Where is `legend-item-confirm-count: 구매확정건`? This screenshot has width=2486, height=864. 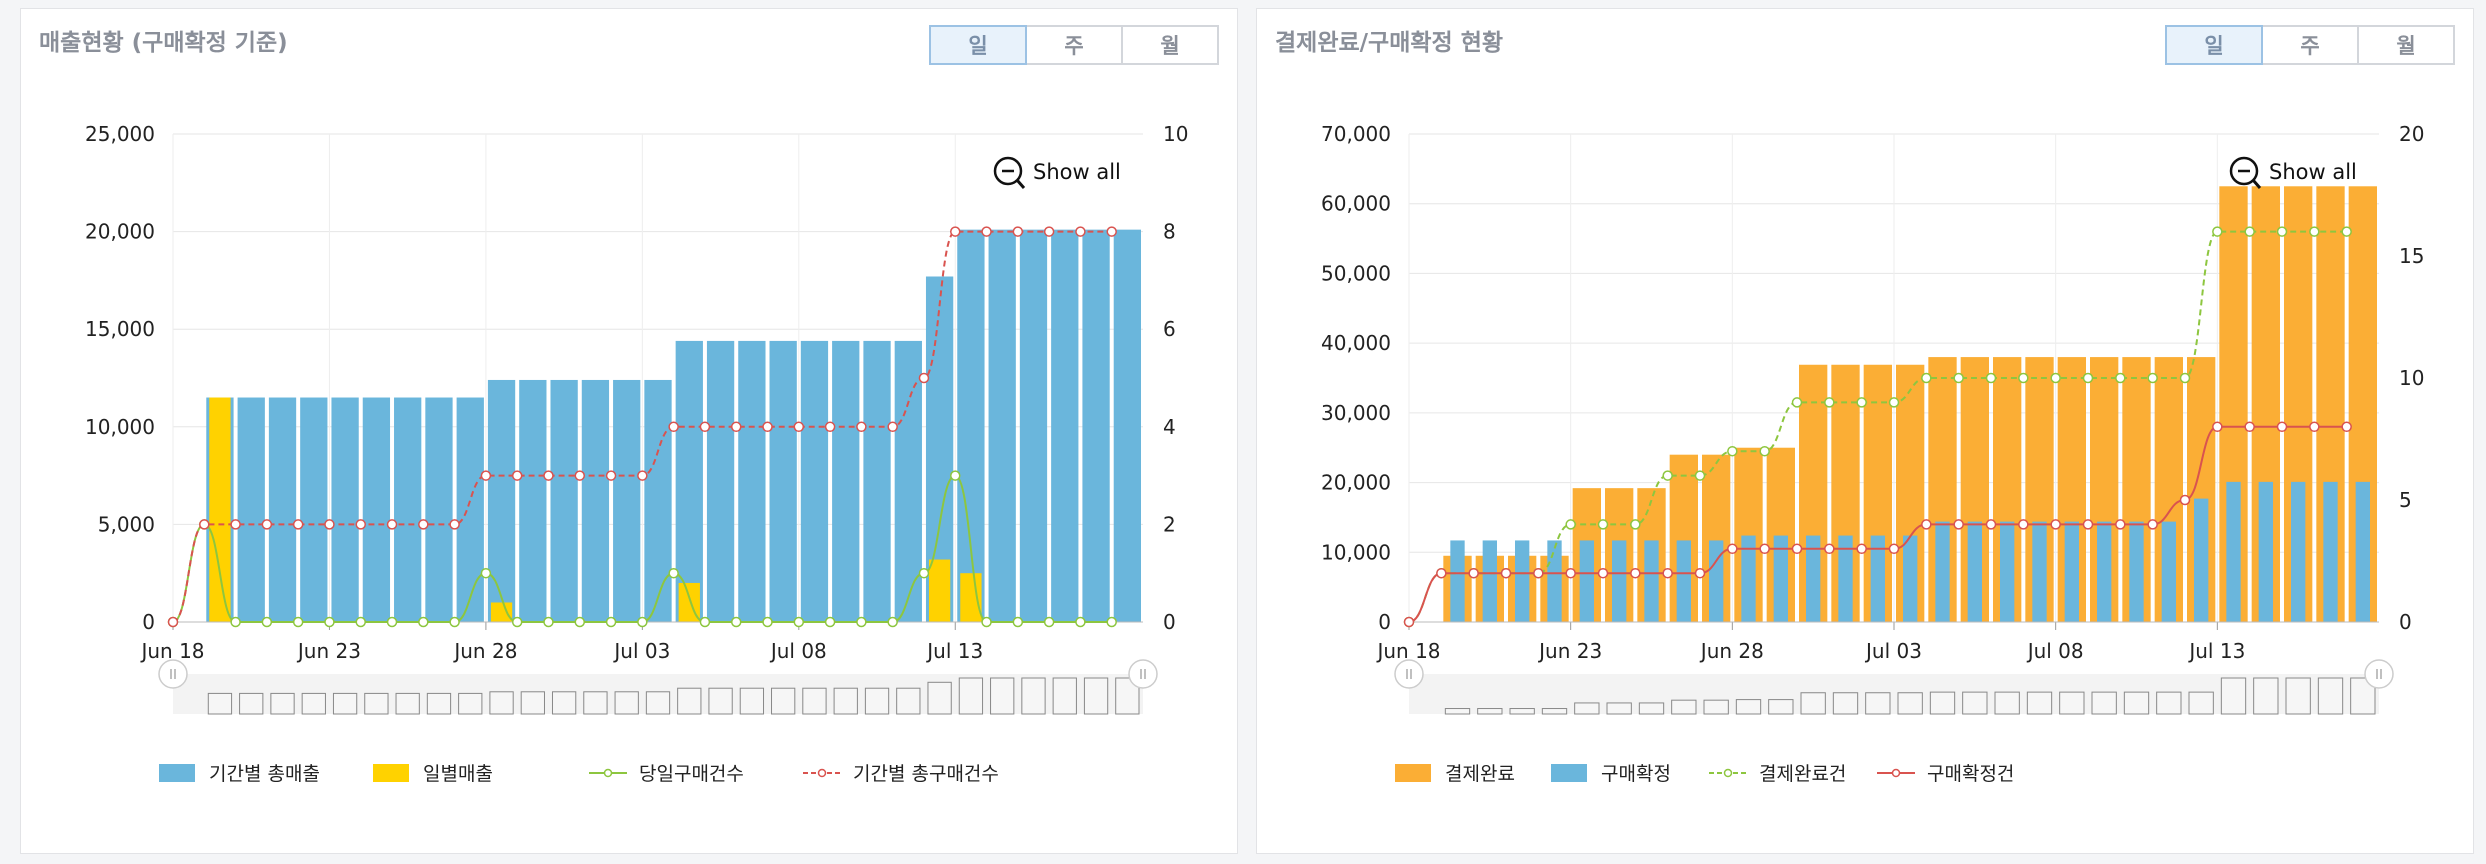
legend-item-confirm-count: 구매확정건 is located at coordinates (1945, 772).